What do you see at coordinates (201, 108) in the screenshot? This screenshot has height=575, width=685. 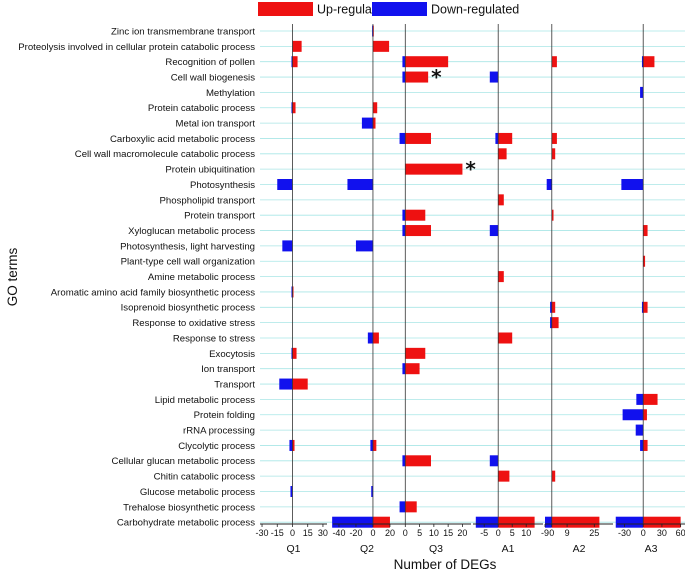 I see `category-label: Protein catabolic process` at bounding box center [201, 108].